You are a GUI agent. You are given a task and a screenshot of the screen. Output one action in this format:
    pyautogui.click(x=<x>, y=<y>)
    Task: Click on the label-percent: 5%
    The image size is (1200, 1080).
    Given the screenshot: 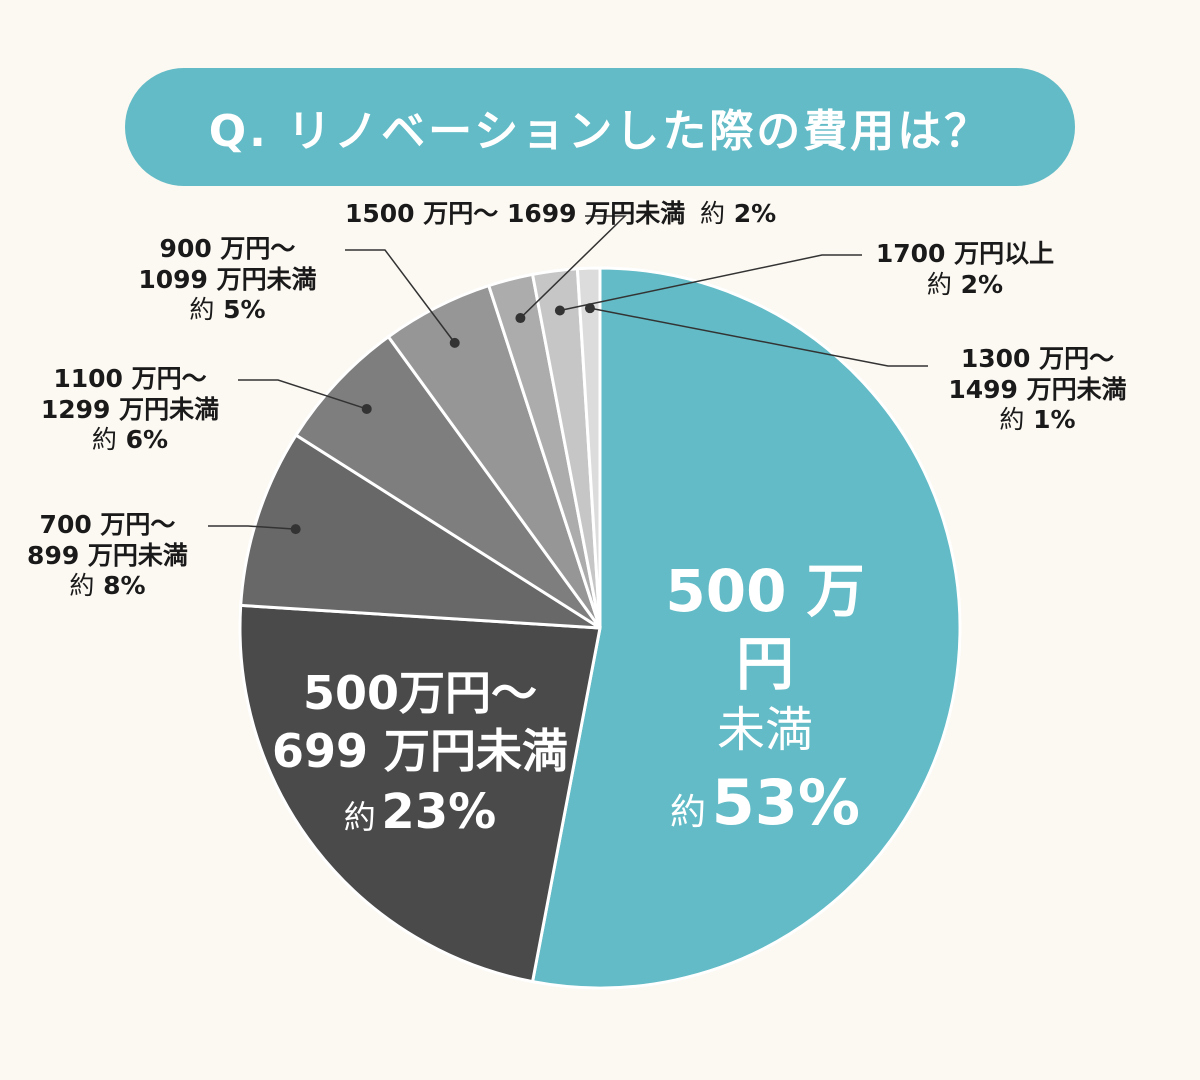 What is the action you would take?
    pyautogui.click(x=244, y=309)
    